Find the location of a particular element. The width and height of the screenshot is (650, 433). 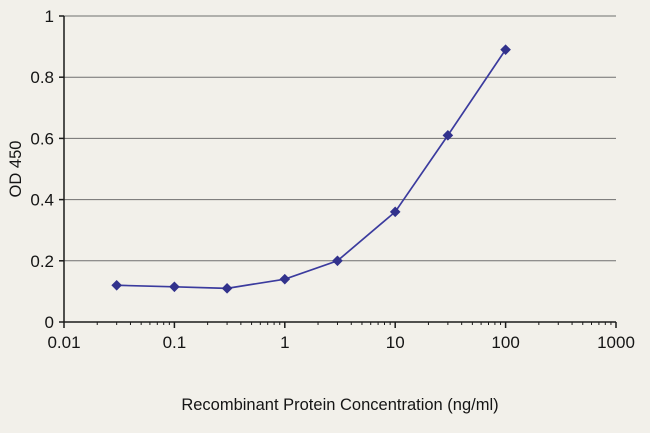

x-tick-label: 100 is located at coordinates (505, 342).